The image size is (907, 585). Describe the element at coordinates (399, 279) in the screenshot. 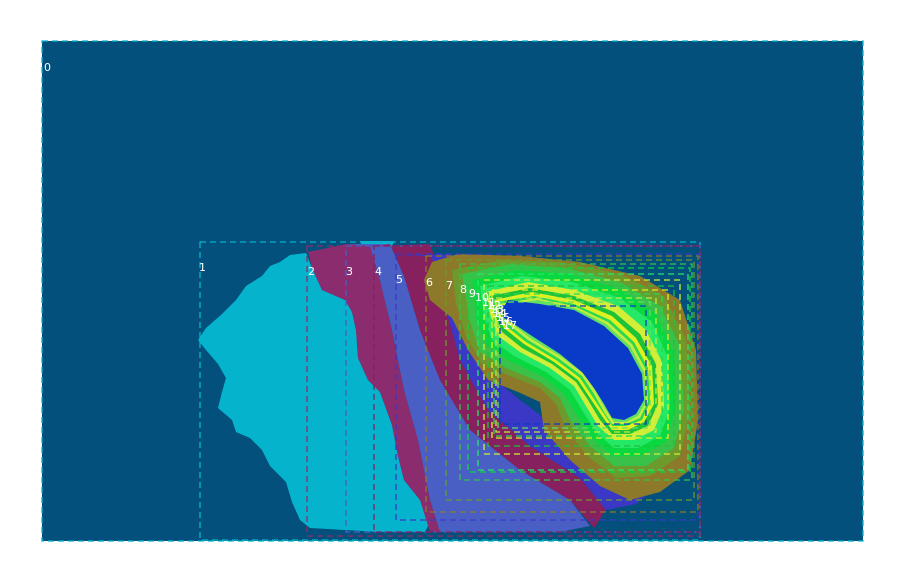

I see `region-5-label: 5` at that location.